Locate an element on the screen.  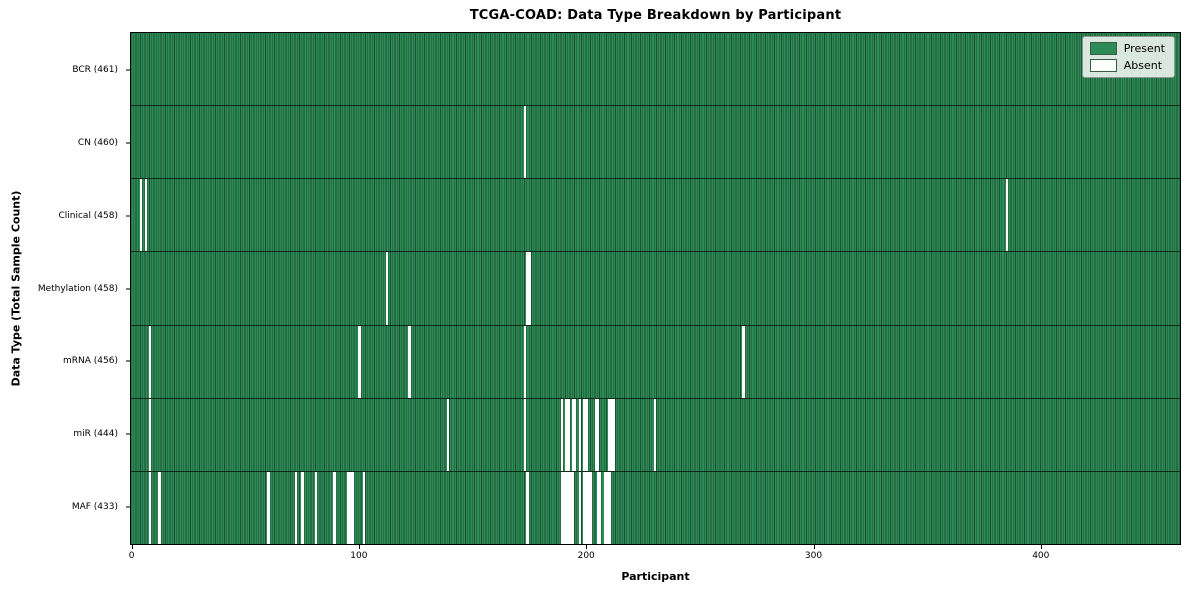
present-swatch is located at coordinates (1103, 48).